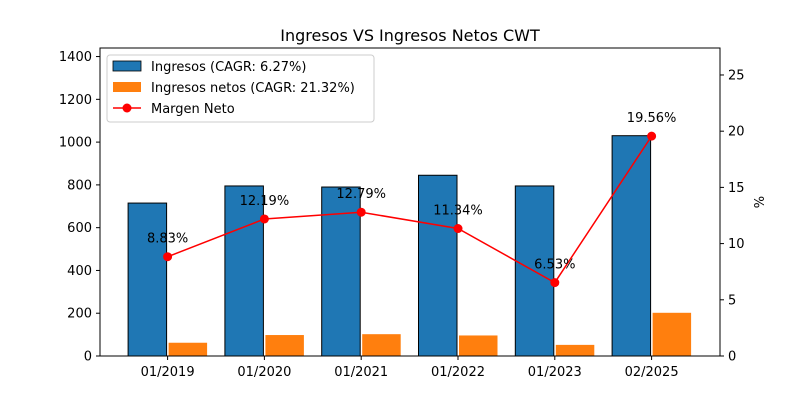 The width and height of the screenshot is (800, 400). What do you see at coordinates (79, 314) in the screenshot?
I see `y-tick-label: 200` at bounding box center [79, 314].